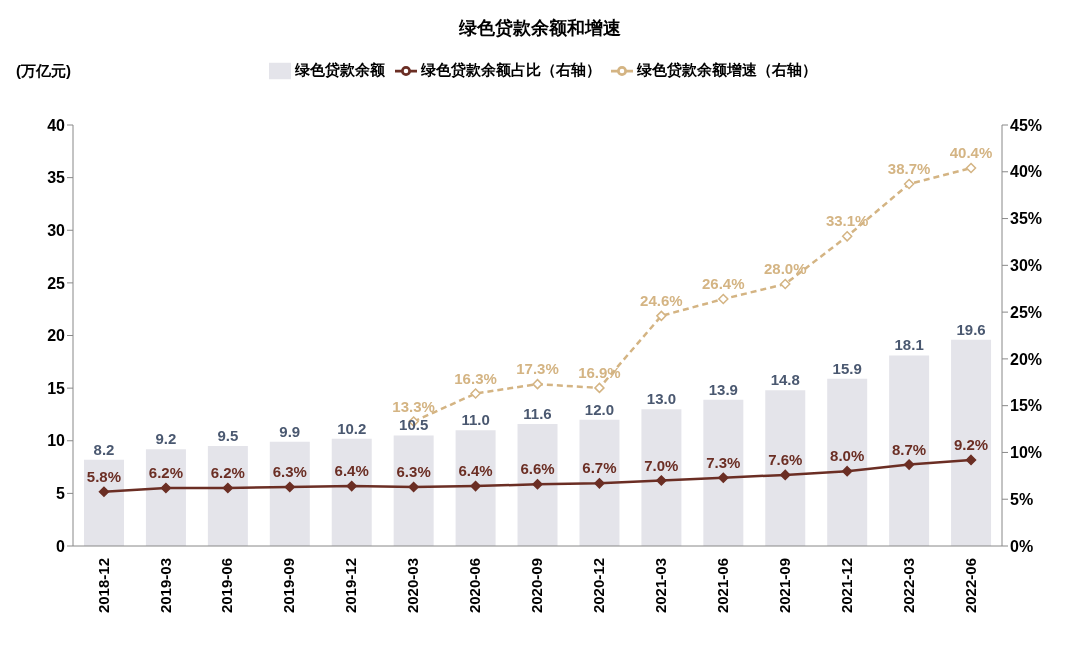  What do you see at coordinates (785, 269) in the screenshot?
I see `data-label: 28.0%` at bounding box center [785, 269].